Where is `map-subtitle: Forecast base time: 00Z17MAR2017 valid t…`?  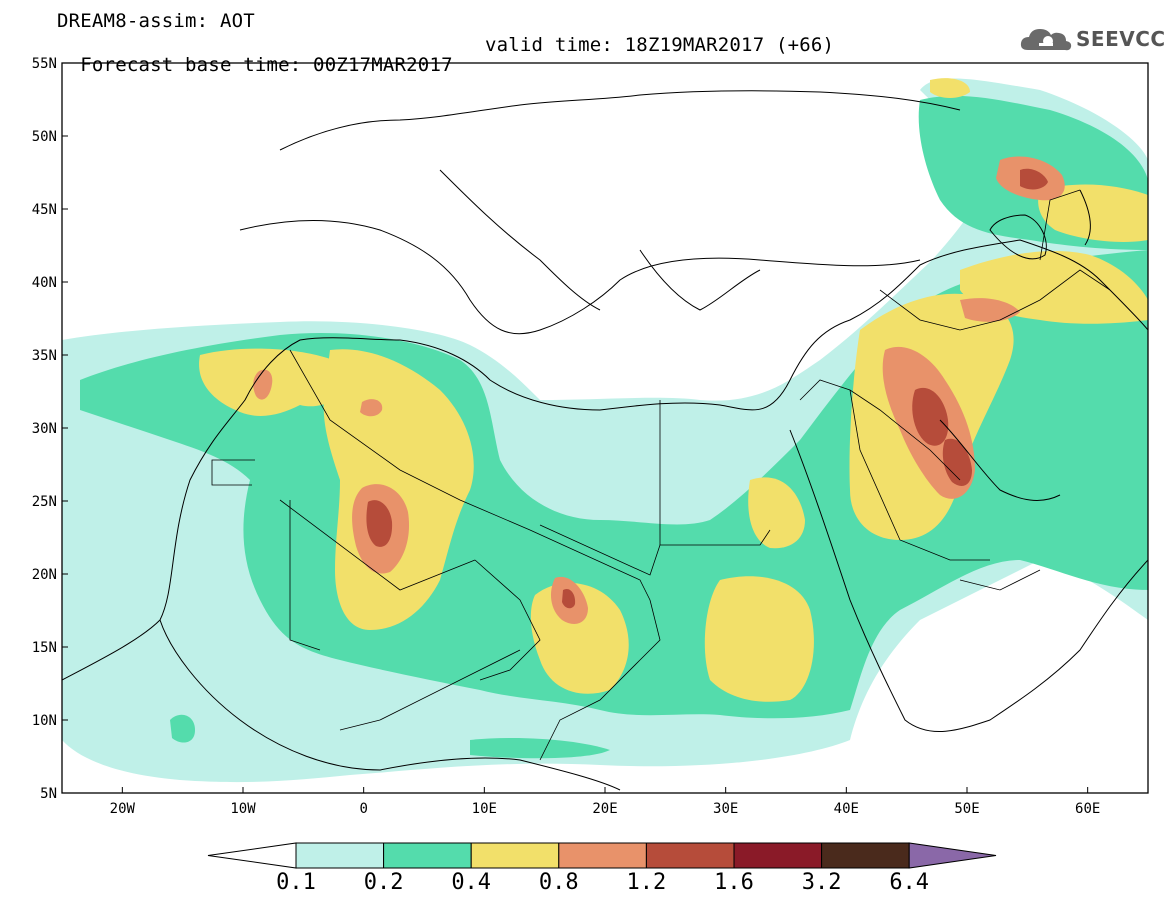
map-subtitle: Forecast base time: 00Z17MAR2017 valid t… is located at coordinates (445, 65).